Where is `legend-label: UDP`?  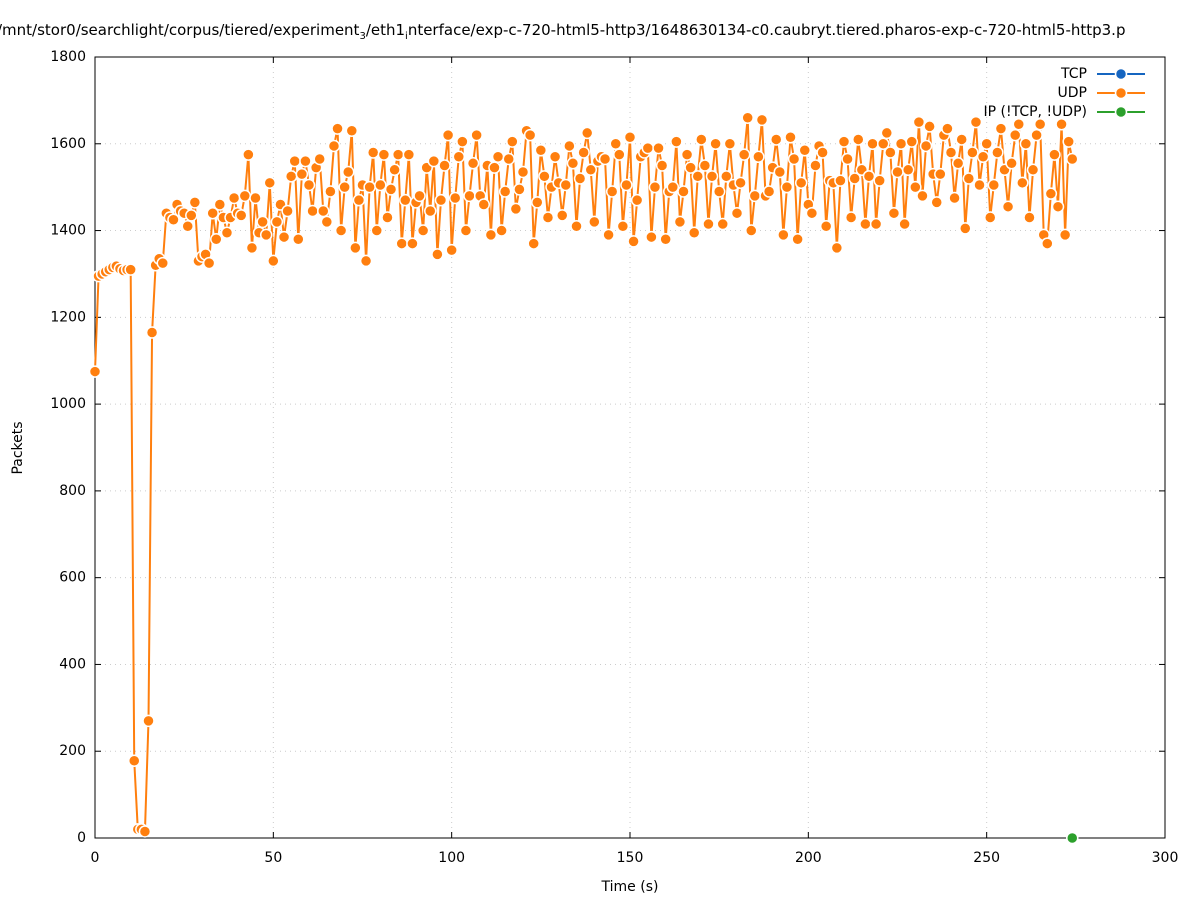
legend-label: UDP is located at coordinates (1072, 93).